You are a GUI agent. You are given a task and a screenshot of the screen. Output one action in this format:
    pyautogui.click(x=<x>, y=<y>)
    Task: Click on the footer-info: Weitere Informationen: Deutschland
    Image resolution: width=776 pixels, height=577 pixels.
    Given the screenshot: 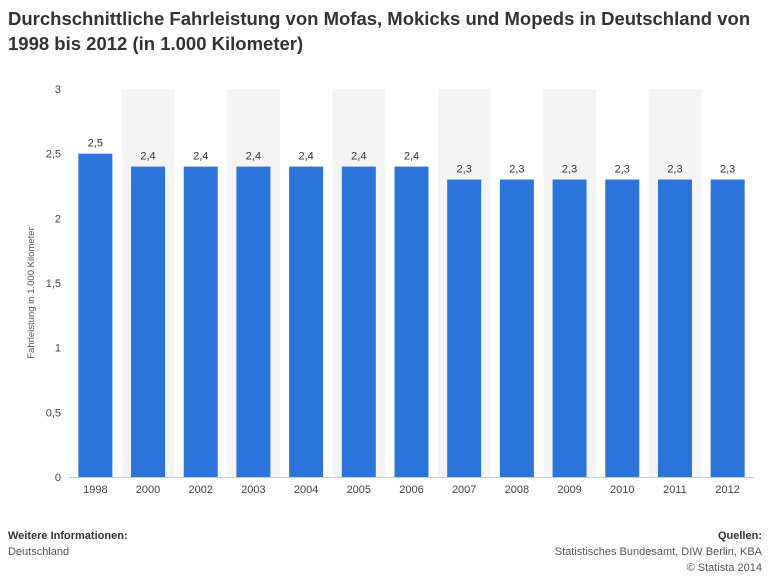 What is the action you would take?
    pyautogui.click(x=68, y=544)
    